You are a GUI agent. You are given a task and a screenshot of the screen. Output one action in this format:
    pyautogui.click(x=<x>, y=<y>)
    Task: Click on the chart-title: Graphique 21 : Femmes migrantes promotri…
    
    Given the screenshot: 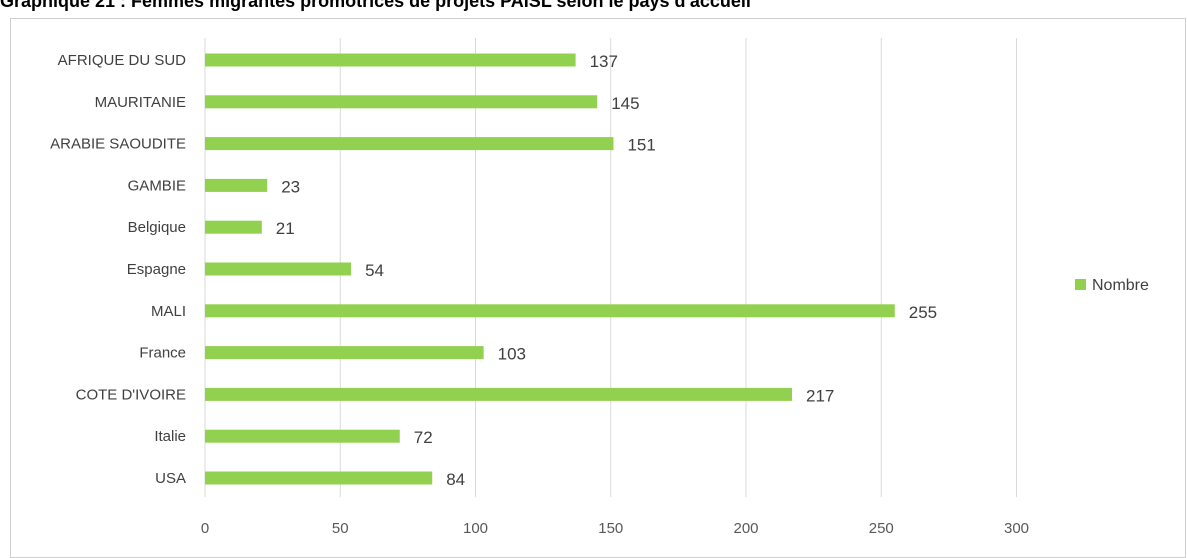 What is the action you would take?
    pyautogui.click(x=375, y=5)
    